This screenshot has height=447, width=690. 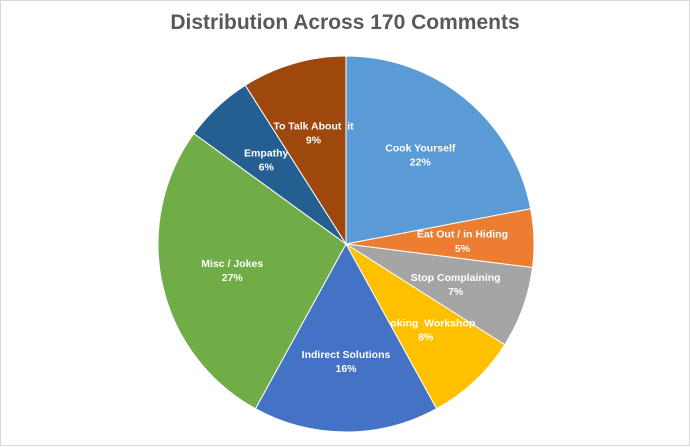 What do you see at coordinates (345, 22) in the screenshot?
I see `chart-title: Distribution Across 170 Comments` at bounding box center [345, 22].